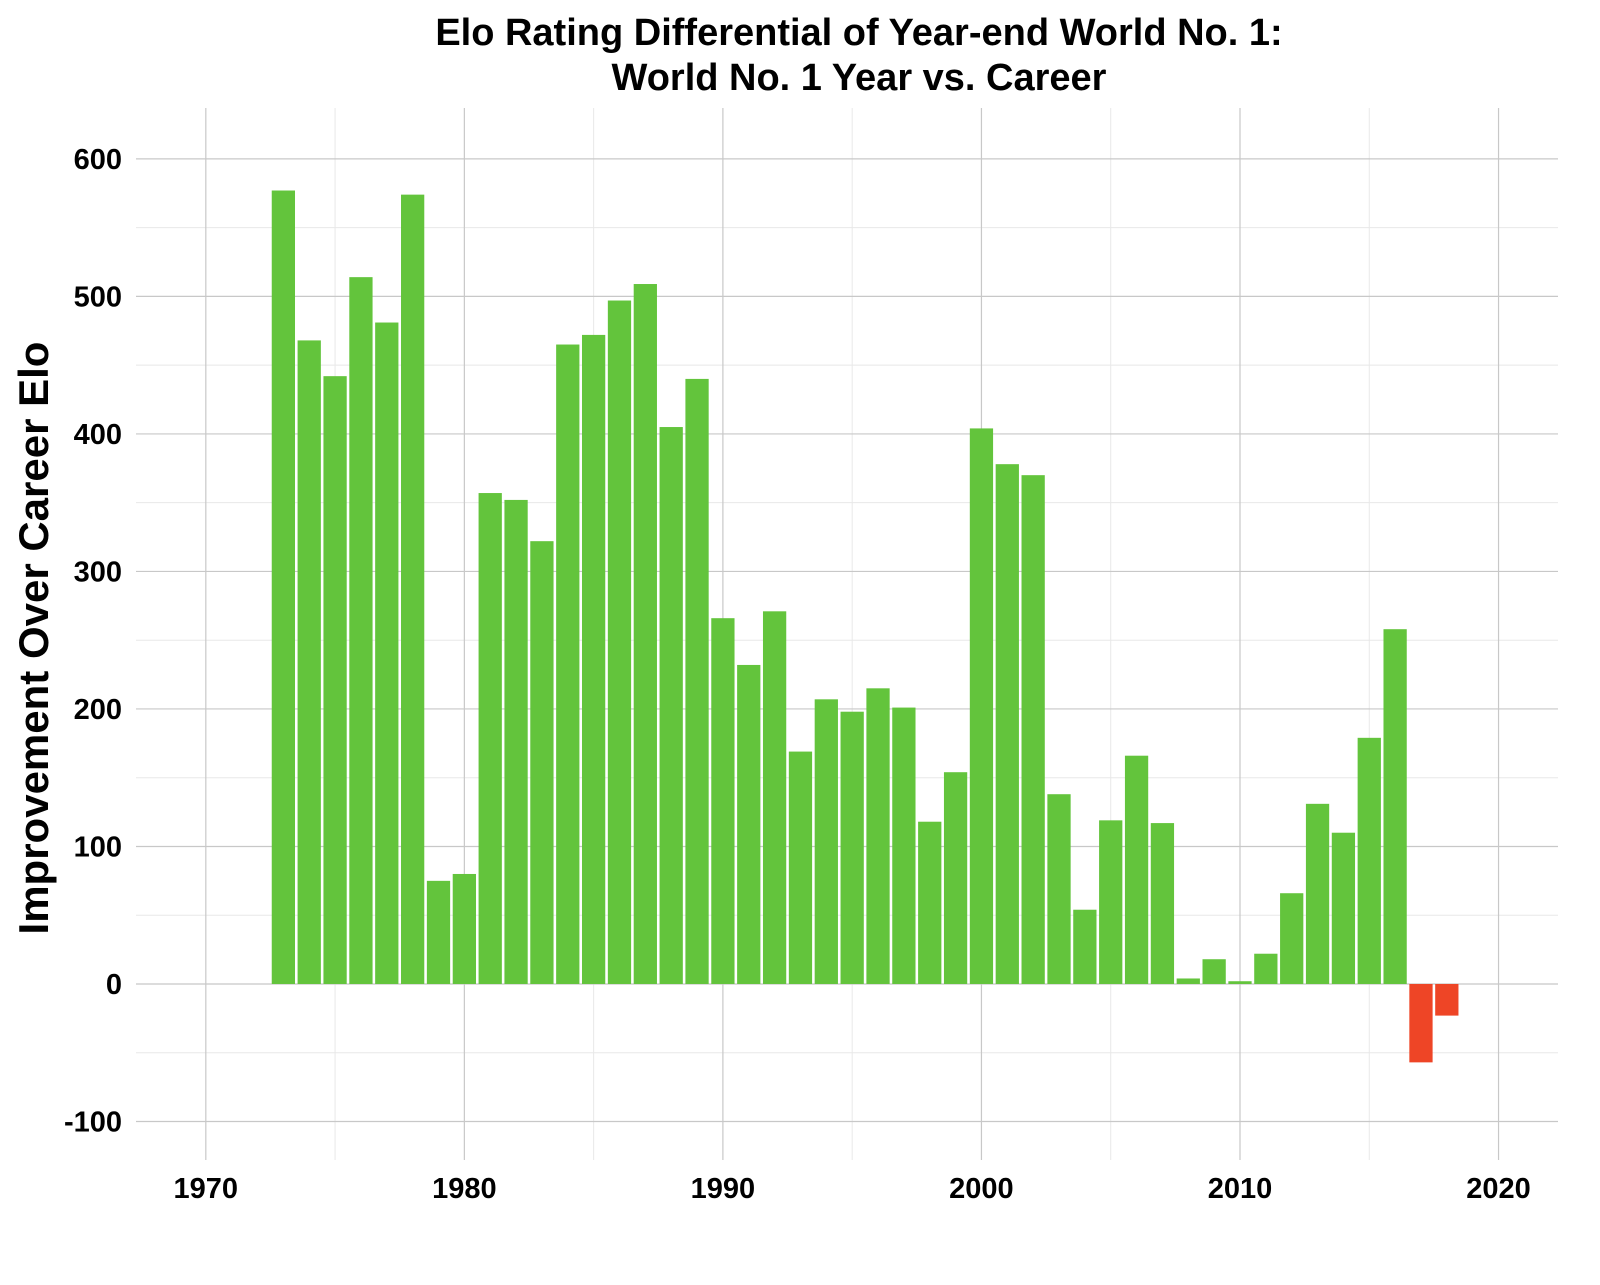 Image resolution: width=1600 pixels, height=1285 pixels. I want to click on bar-1990, so click(723, 801).